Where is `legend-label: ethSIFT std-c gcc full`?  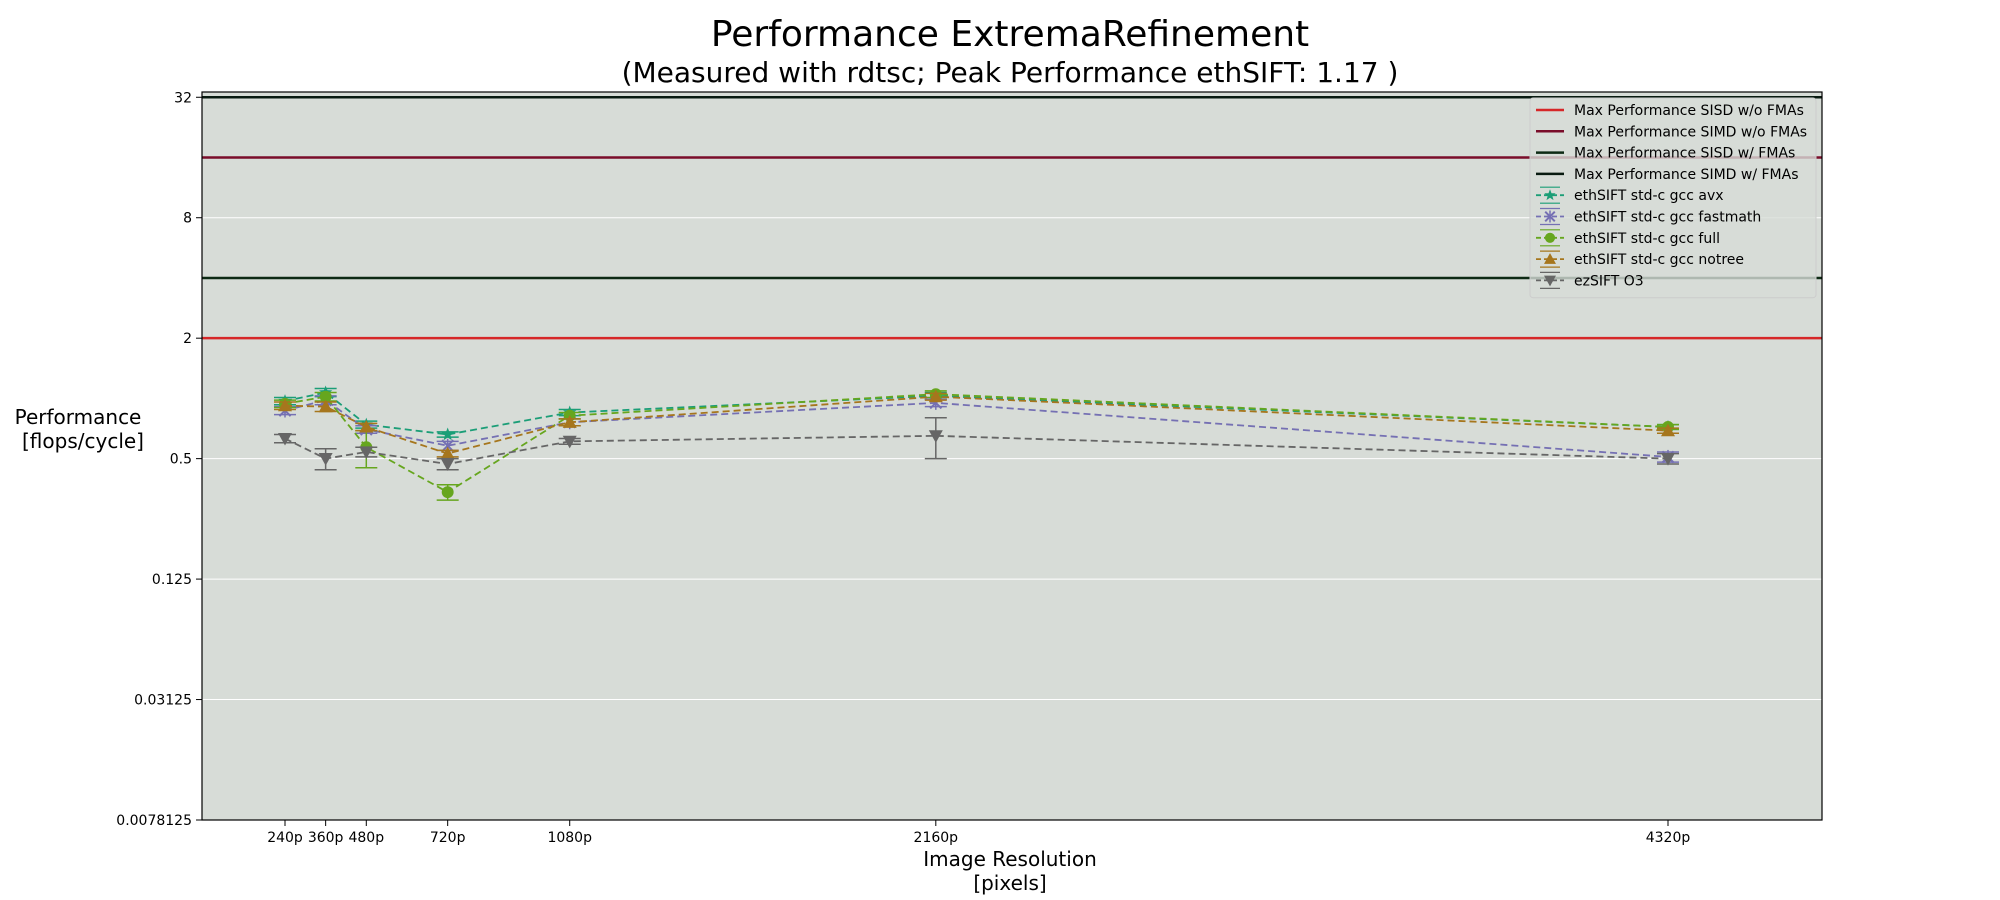
legend-label: ethSIFT std-c gcc full is located at coordinates (1647, 239).